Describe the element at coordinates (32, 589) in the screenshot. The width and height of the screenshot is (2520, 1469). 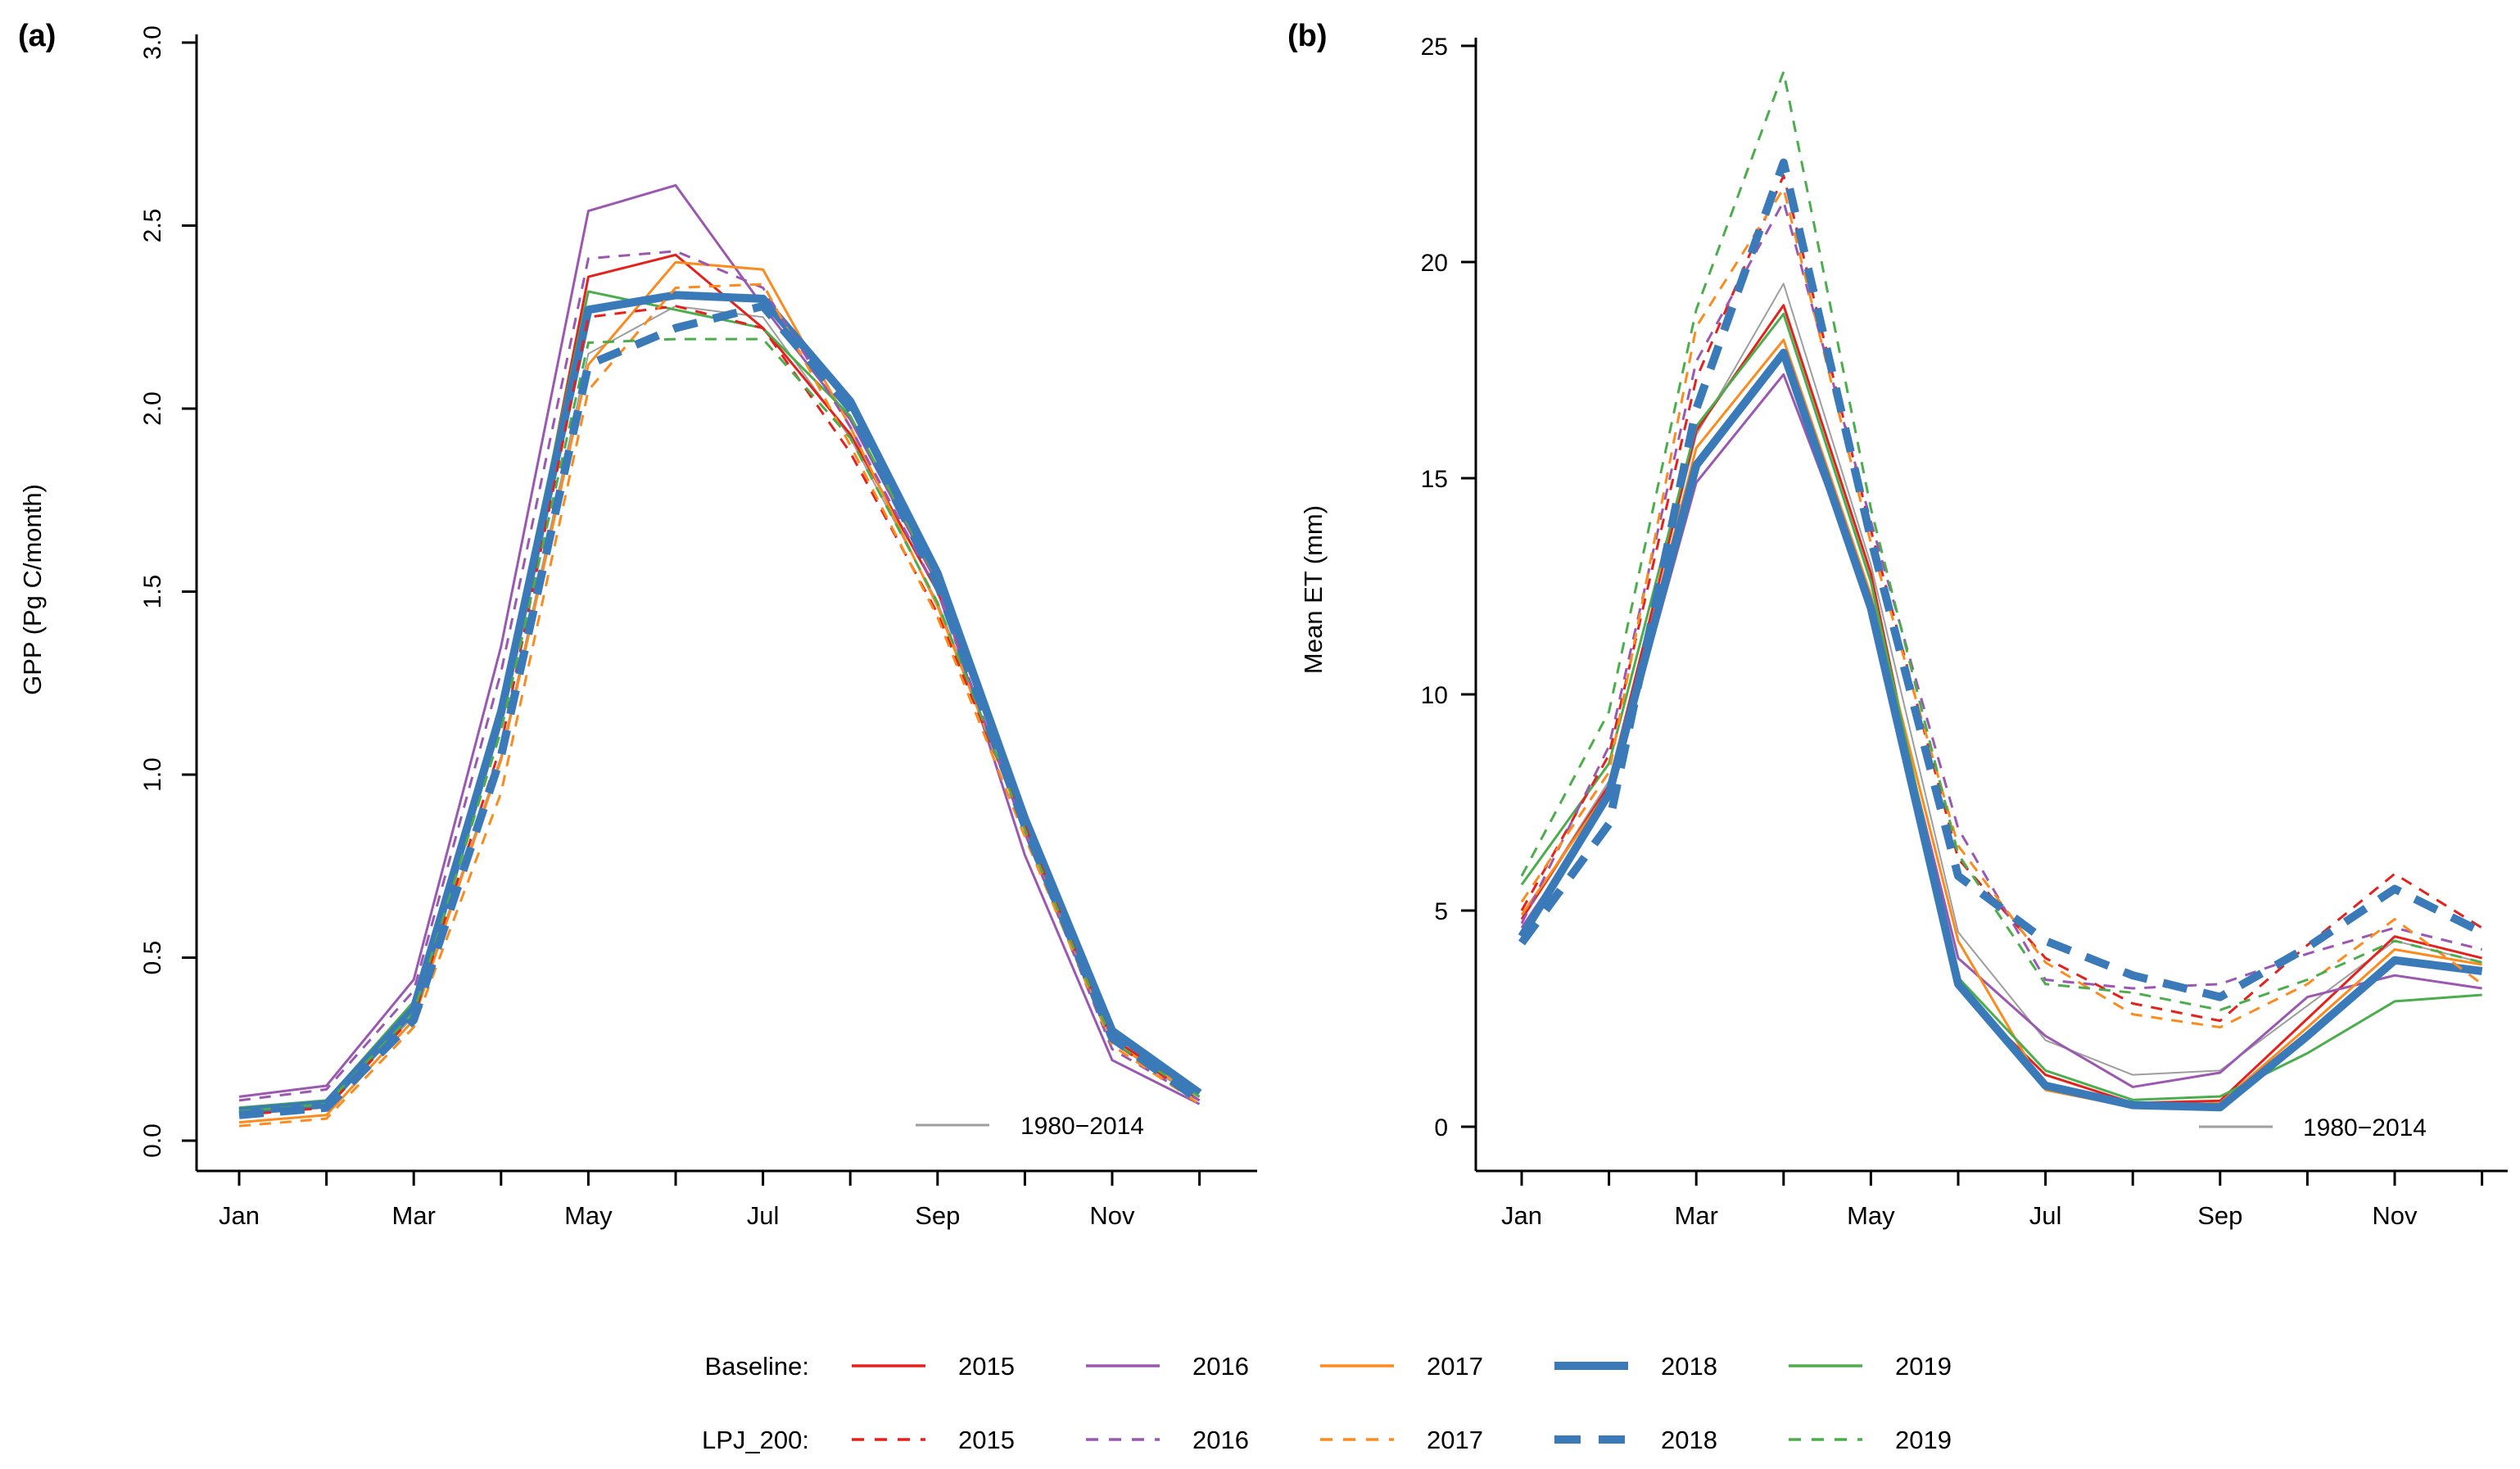
I see `y-axis-title: GPP (Pg C/month)` at that location.